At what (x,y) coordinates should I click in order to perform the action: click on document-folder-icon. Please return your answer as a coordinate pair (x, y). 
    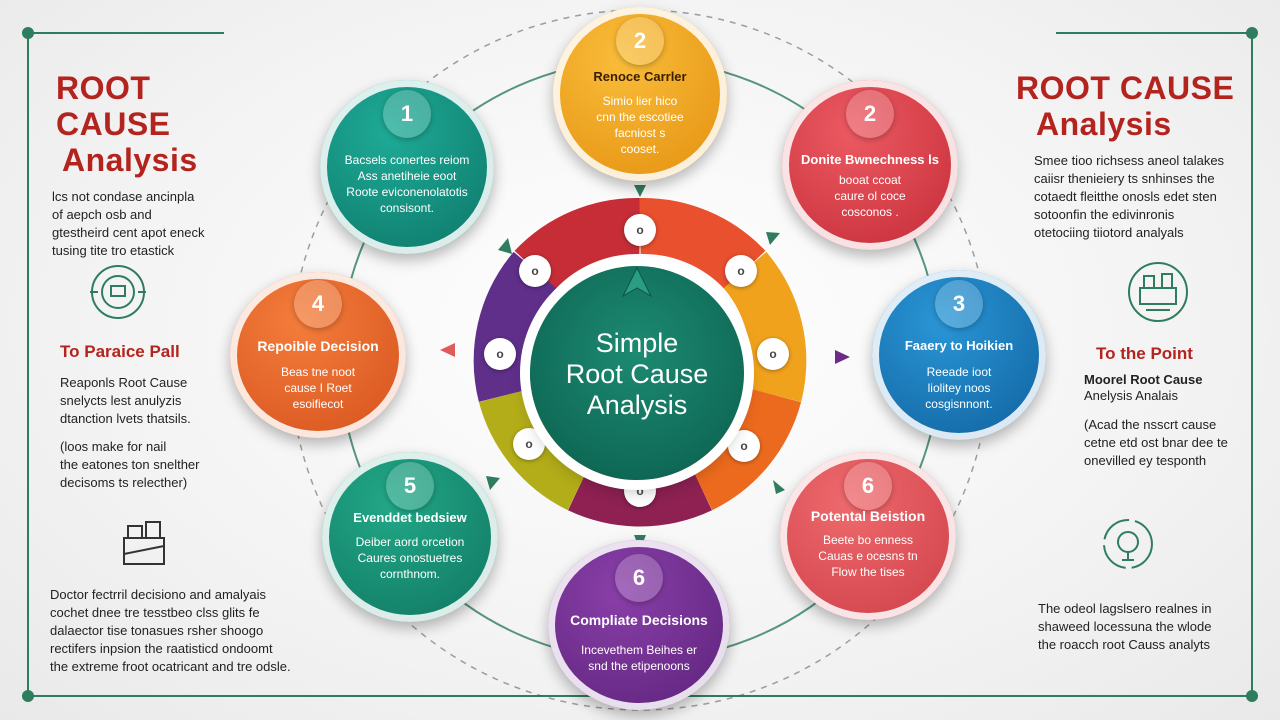
    Looking at the image, I should click on (144, 543).